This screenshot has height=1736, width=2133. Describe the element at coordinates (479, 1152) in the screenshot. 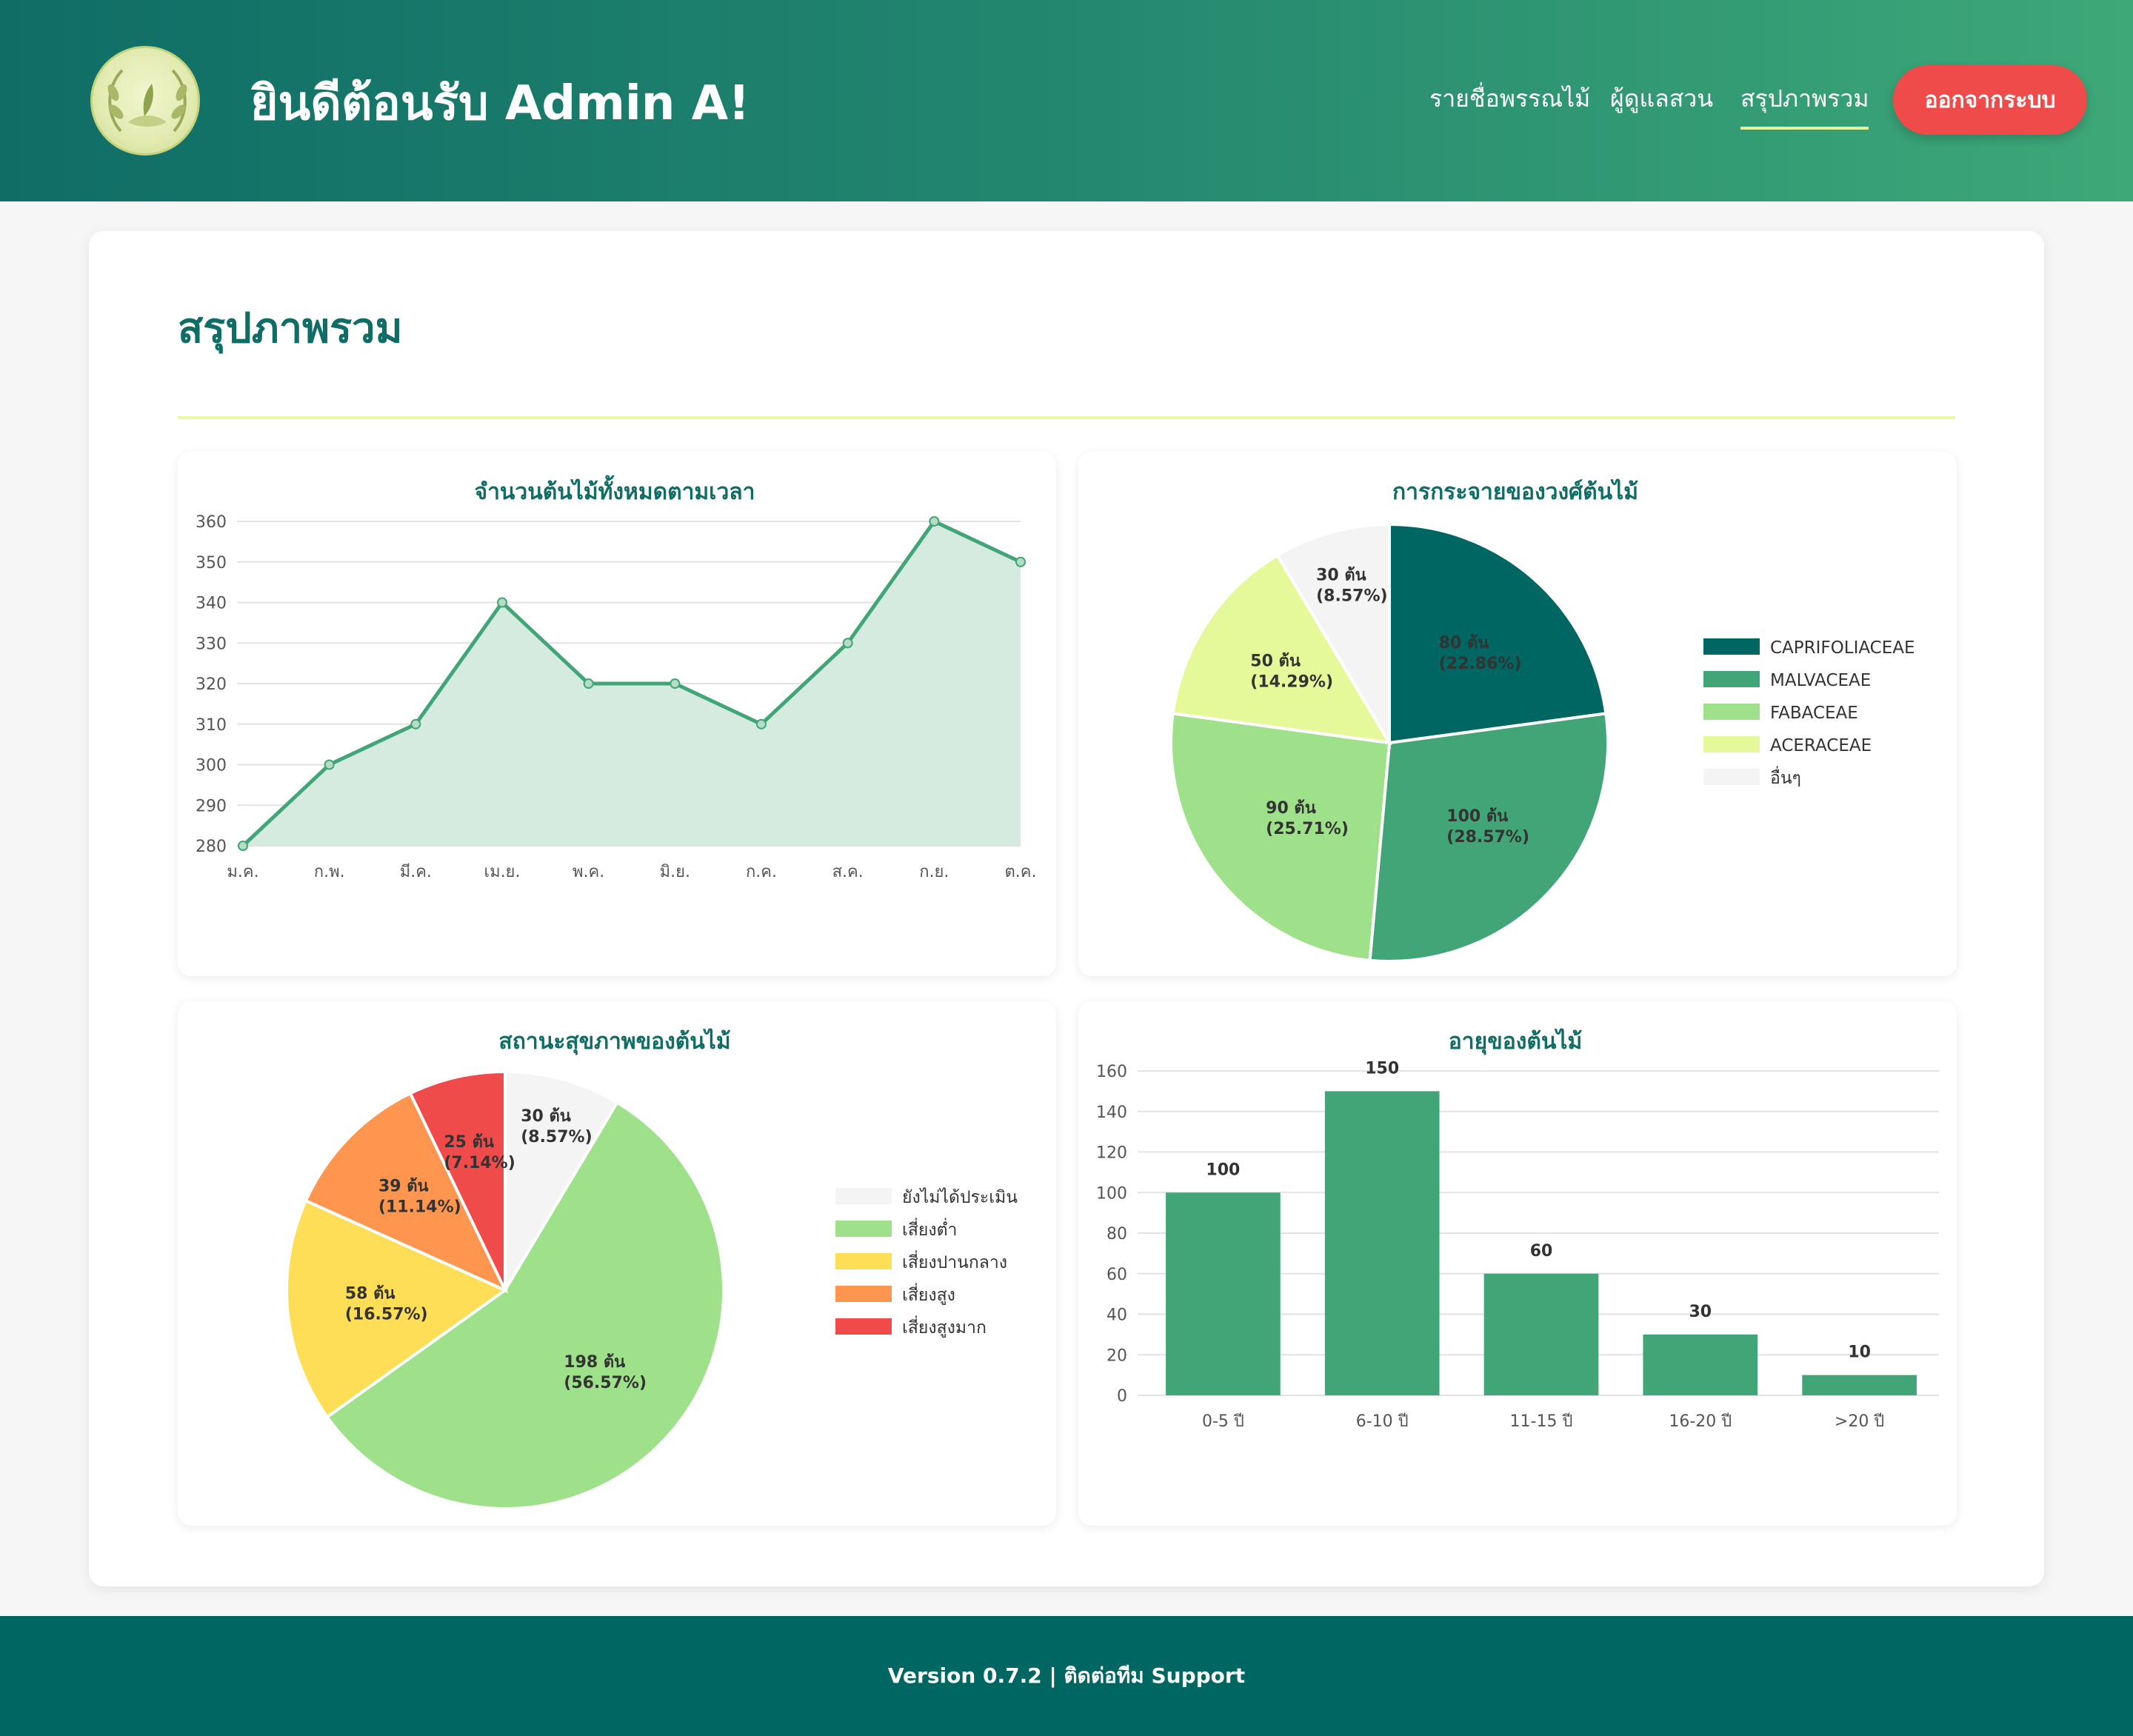

I see `slice-label: 25 ต้น(7.14%)` at that location.